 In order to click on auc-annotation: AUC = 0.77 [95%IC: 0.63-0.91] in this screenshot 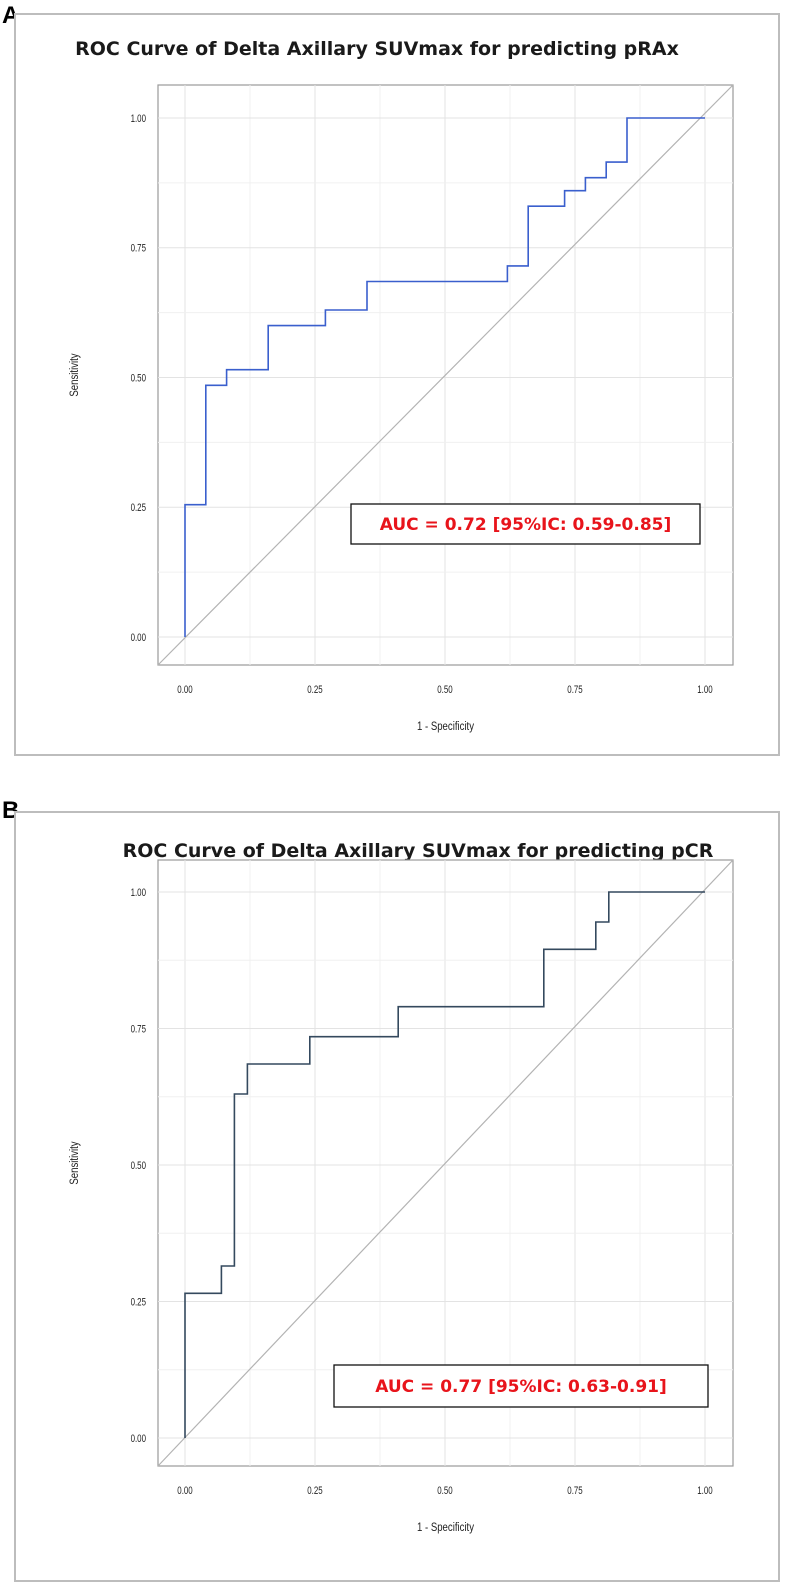, I will do `click(521, 1387)`.